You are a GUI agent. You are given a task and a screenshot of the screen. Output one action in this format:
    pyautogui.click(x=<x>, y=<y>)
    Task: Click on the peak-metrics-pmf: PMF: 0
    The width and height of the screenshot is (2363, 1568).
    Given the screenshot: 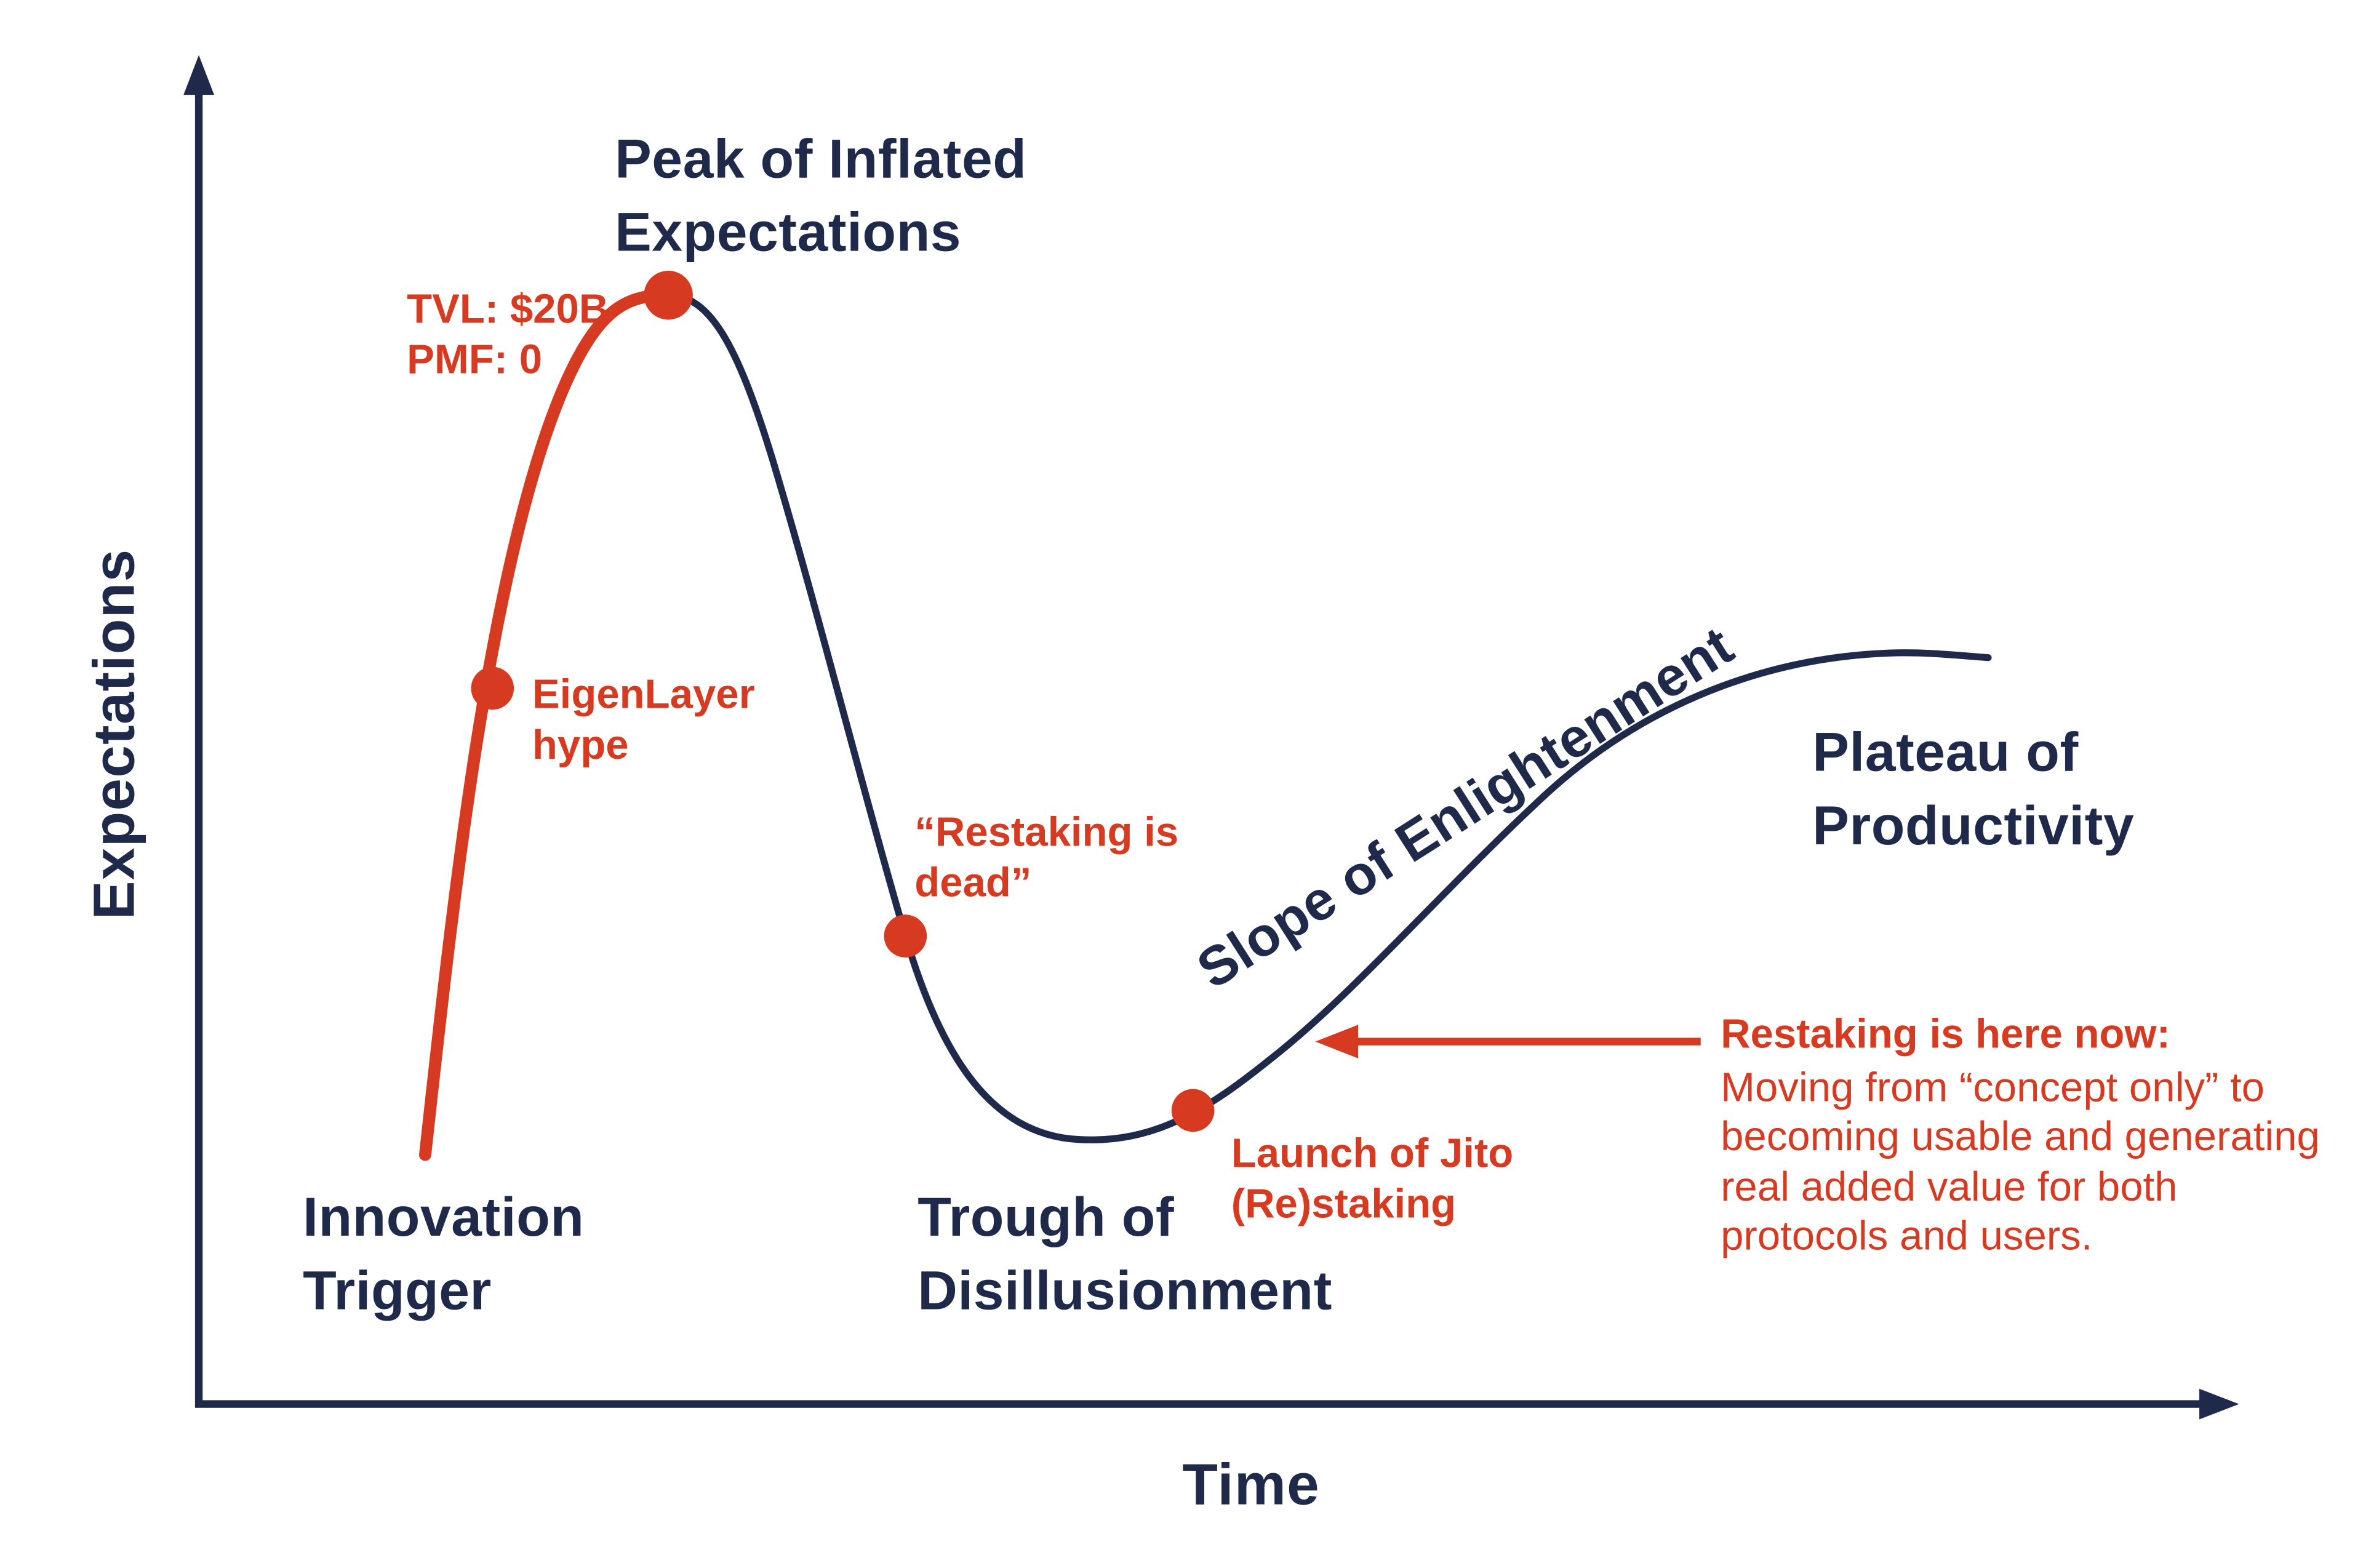 What is the action you would take?
    pyautogui.click(x=475, y=359)
    